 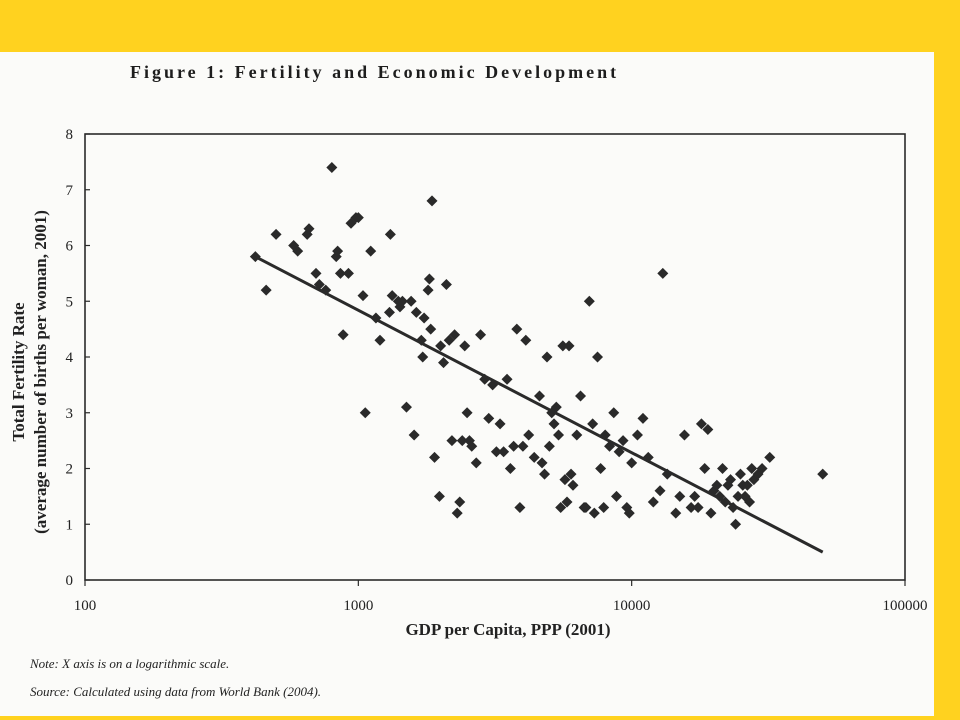 I want to click on y-tick-label: 1, so click(x=70, y=525).